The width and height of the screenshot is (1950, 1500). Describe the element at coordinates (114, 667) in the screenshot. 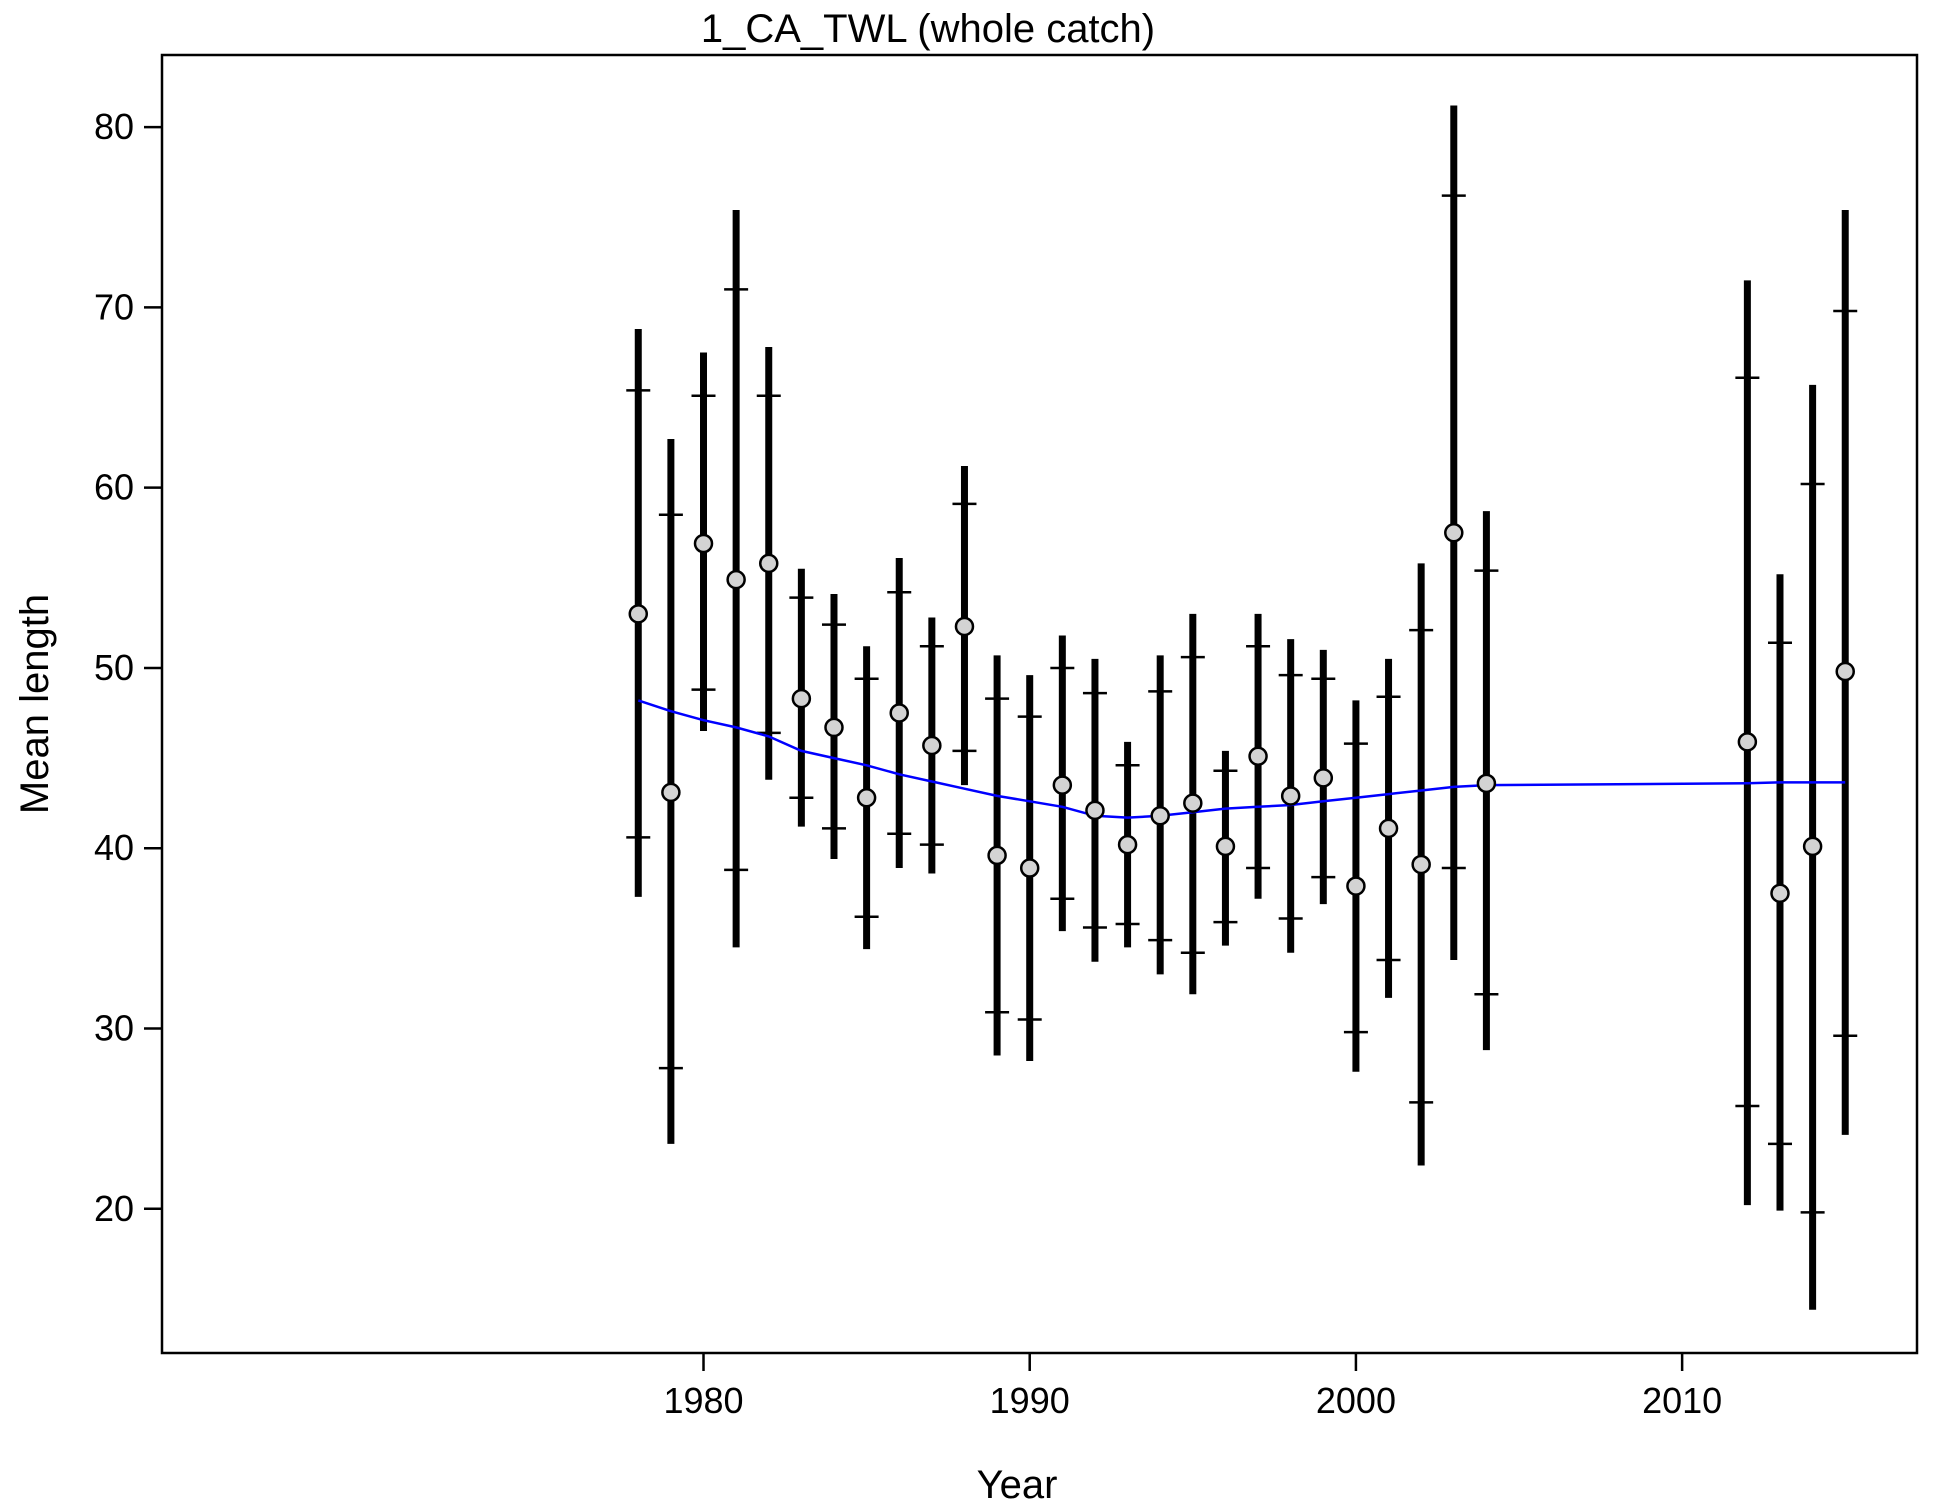

I see `y-tick-label: 50` at that location.